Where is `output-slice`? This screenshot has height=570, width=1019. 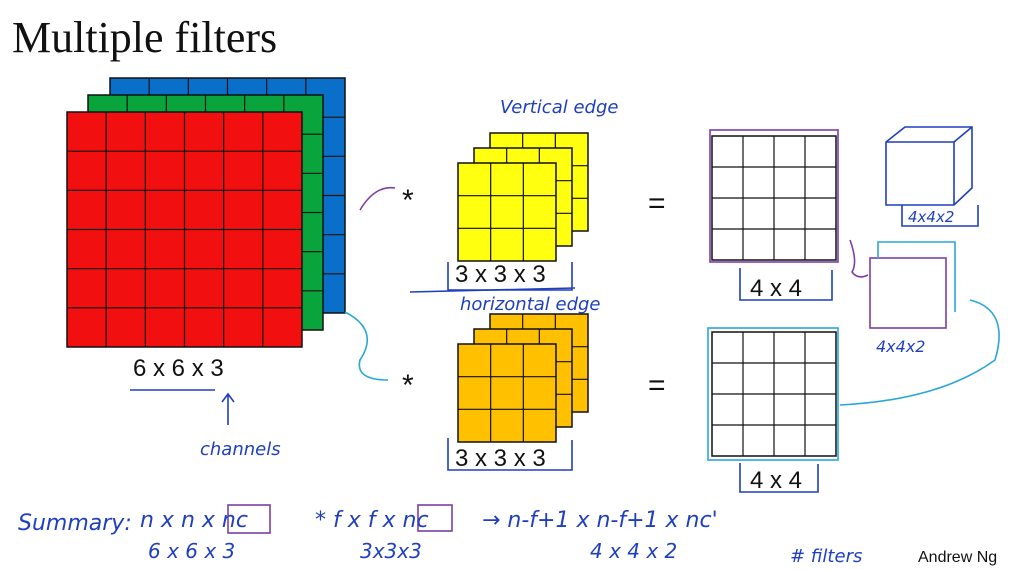
output-slice is located at coordinates (908, 293).